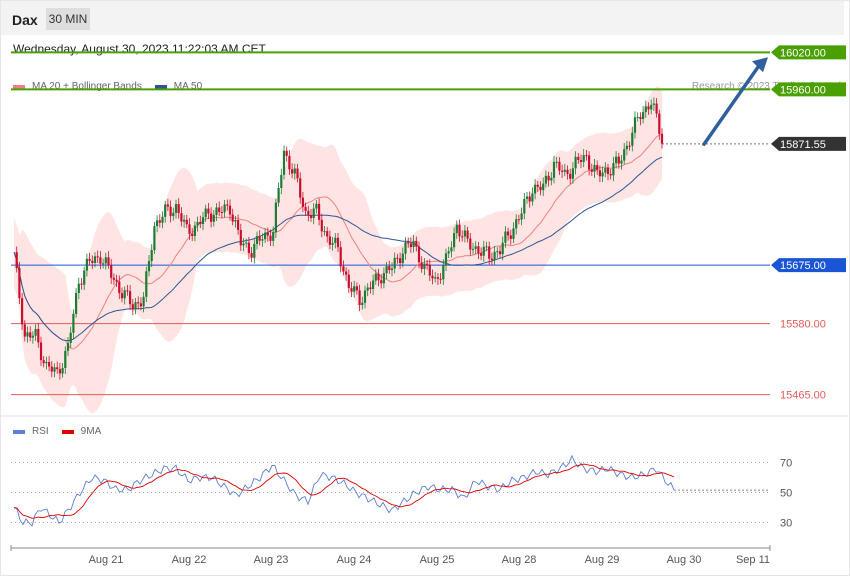 This screenshot has width=850, height=576. What do you see at coordinates (25, 20) in the screenshot?
I see `symbol-title: Dax` at bounding box center [25, 20].